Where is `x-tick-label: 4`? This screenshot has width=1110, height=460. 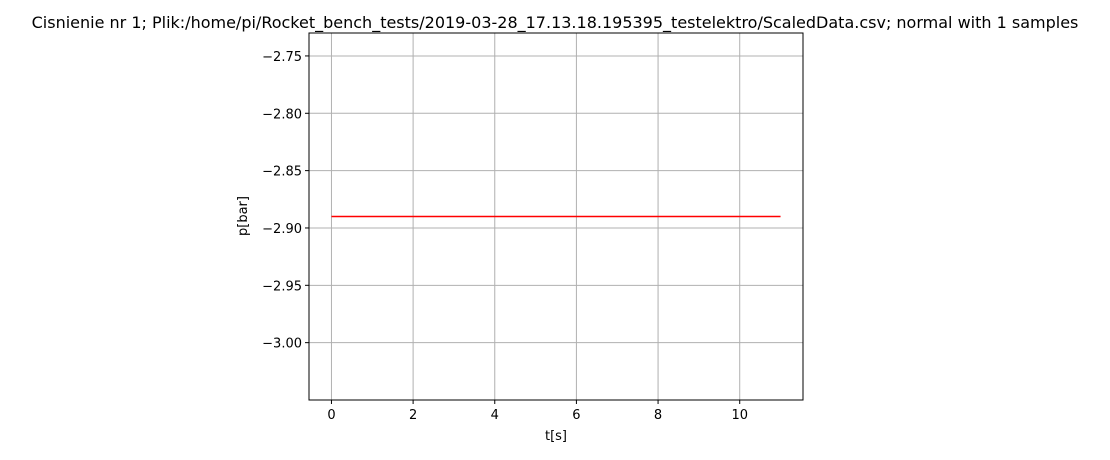
x-tick-label: 4 is located at coordinates (495, 415).